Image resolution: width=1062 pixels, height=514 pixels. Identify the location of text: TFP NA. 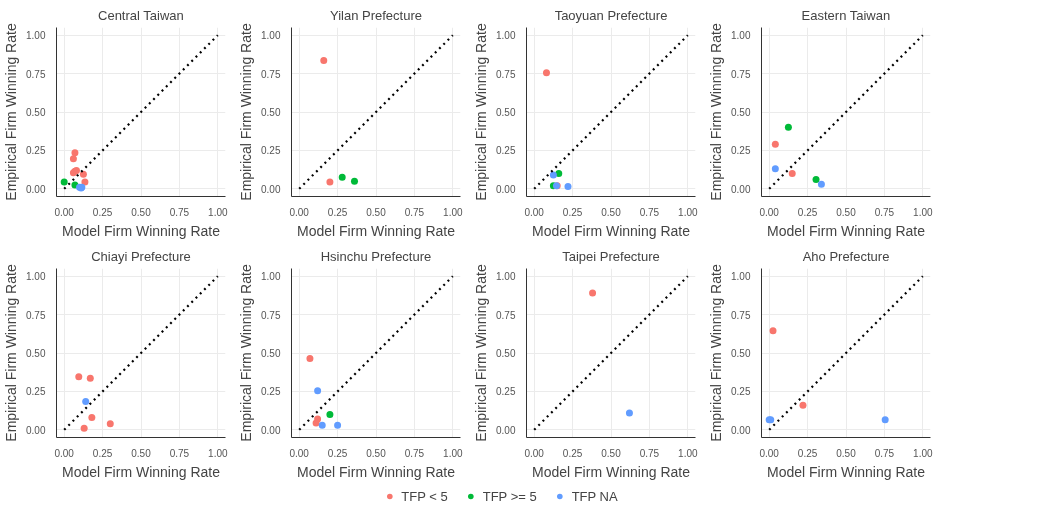
(594, 496).